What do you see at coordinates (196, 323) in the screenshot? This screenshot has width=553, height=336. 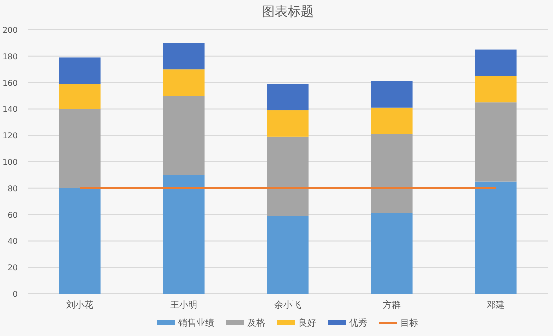 I see `legend-label: 销售业绩` at bounding box center [196, 323].